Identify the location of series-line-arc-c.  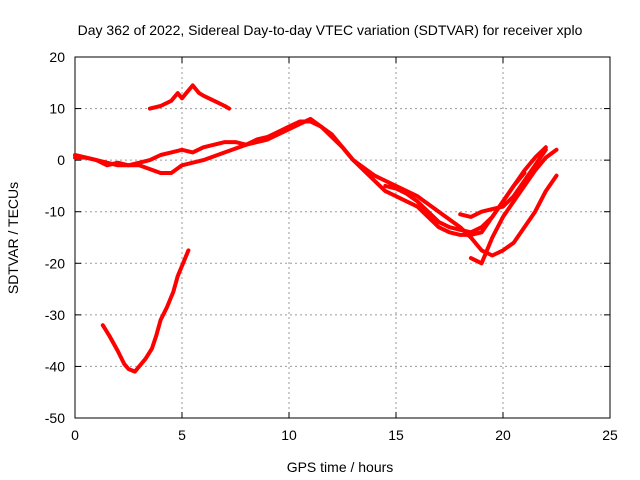
(189, 97).